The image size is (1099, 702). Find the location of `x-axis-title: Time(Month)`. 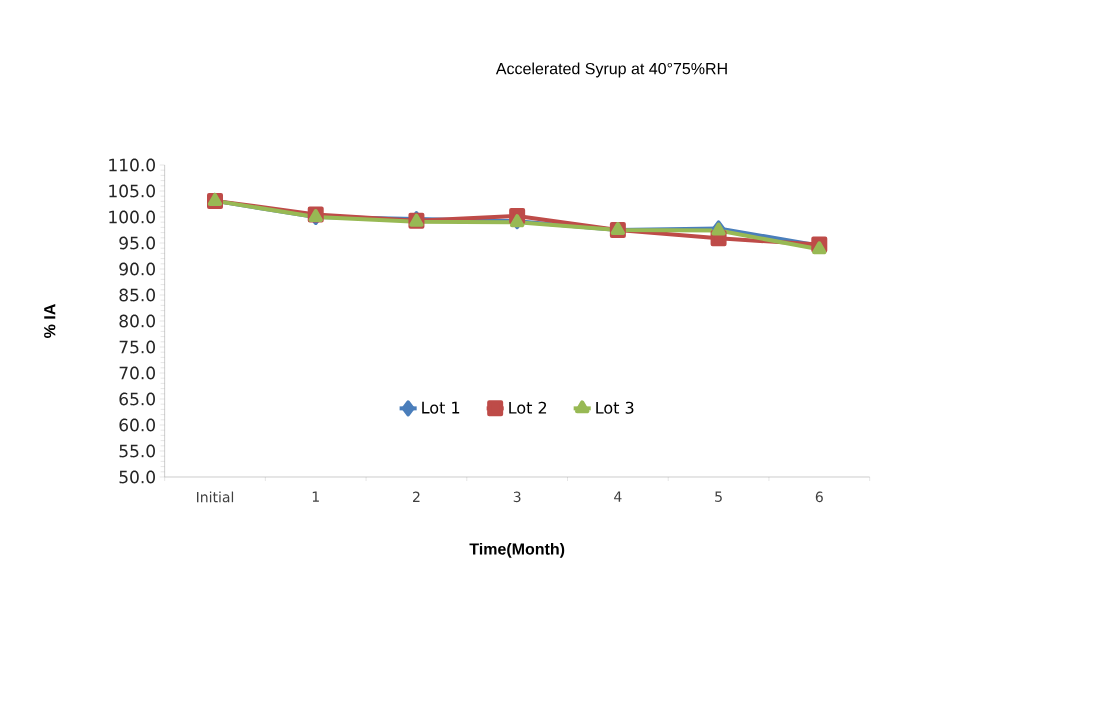

x-axis-title: Time(Month) is located at coordinates (517, 550).